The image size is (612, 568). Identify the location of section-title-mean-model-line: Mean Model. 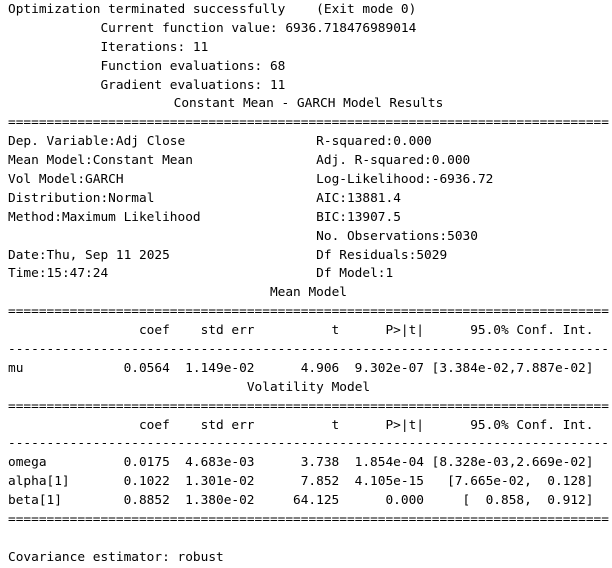
(308, 293).